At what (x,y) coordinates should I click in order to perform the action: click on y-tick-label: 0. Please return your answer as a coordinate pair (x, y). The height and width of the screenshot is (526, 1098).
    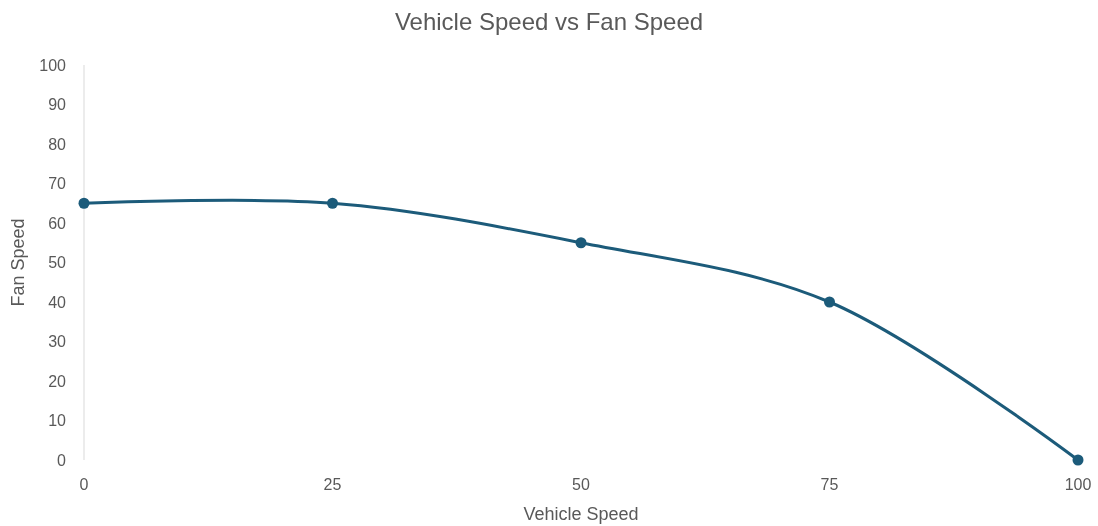
    Looking at the image, I should click on (62, 460).